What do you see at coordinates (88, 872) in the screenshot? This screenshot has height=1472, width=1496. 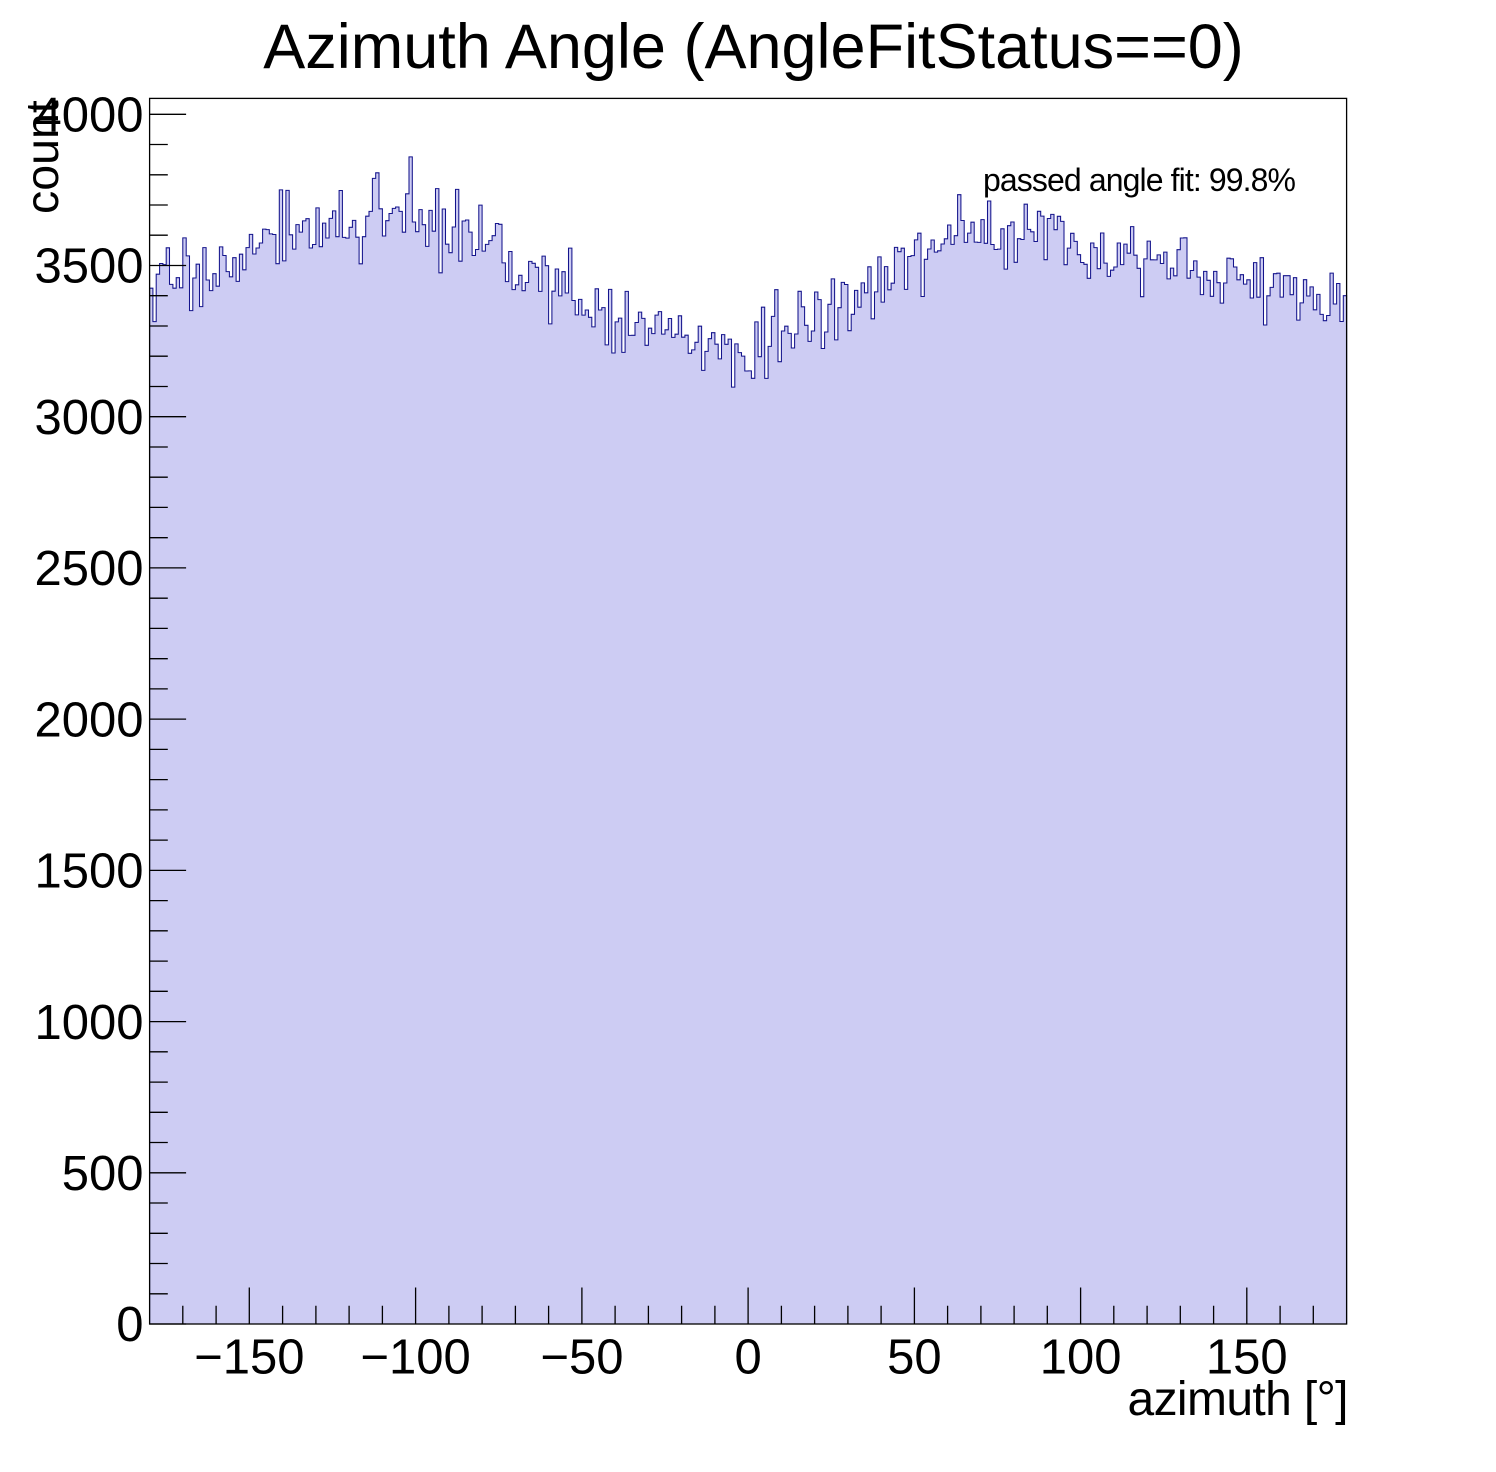 I see `svg-text: 1500` at bounding box center [88, 872].